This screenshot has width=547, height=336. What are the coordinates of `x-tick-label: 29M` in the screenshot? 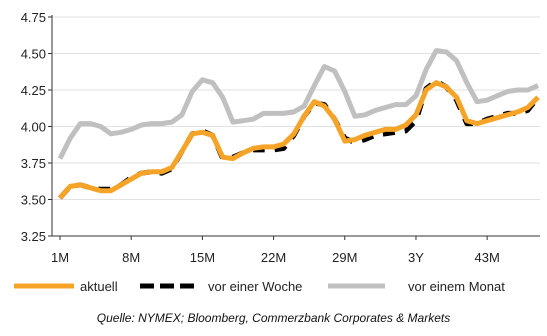 It's located at (344, 257).